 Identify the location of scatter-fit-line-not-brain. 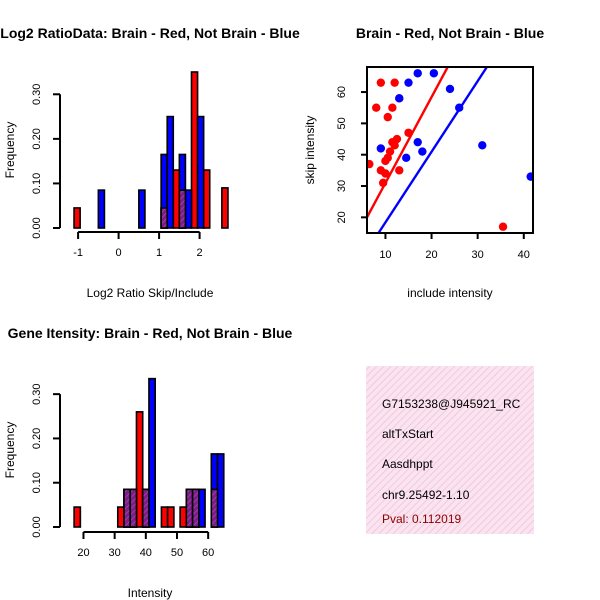
(432, 150).